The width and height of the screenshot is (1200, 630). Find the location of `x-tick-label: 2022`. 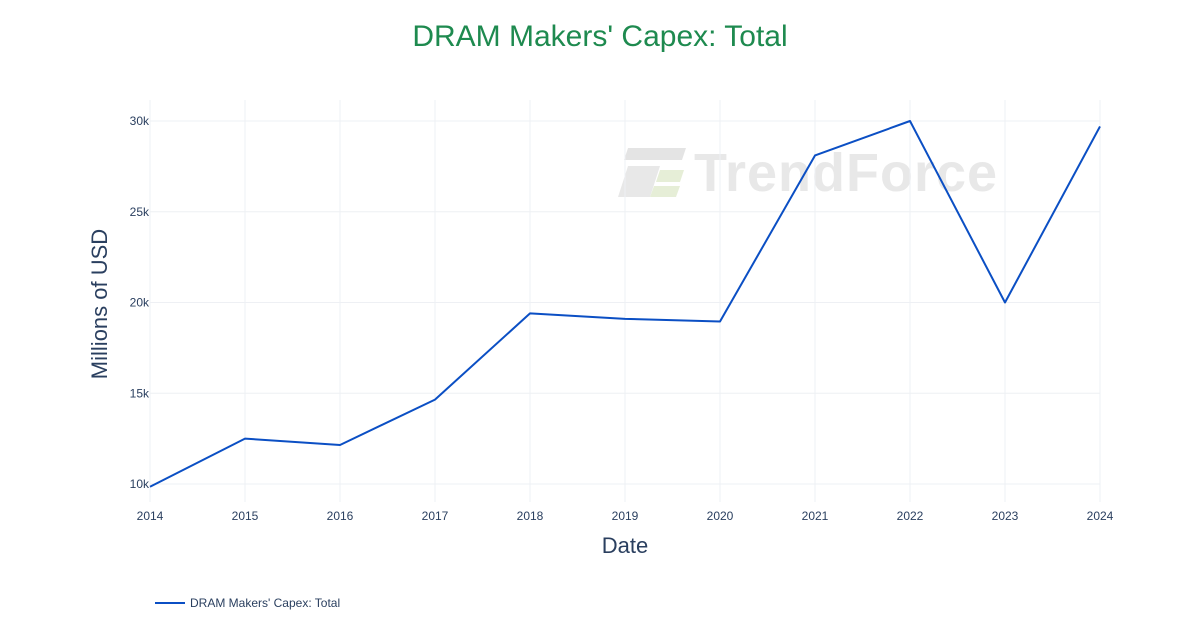

x-tick-label: 2022 is located at coordinates (910, 516).